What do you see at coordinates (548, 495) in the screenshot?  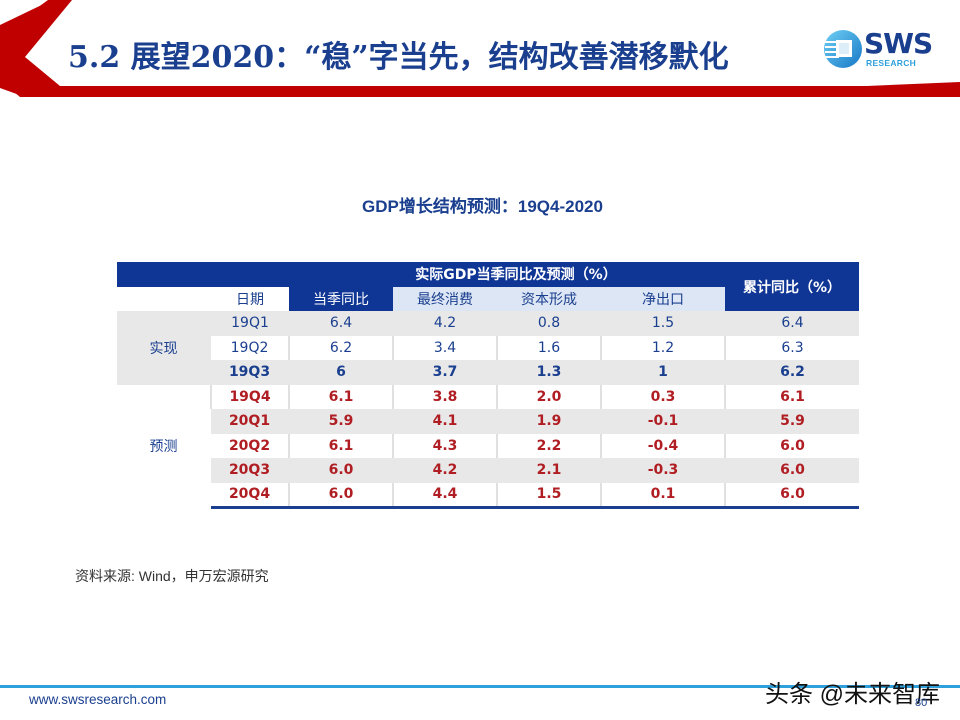 I see `cell-capital: 1.5` at bounding box center [548, 495].